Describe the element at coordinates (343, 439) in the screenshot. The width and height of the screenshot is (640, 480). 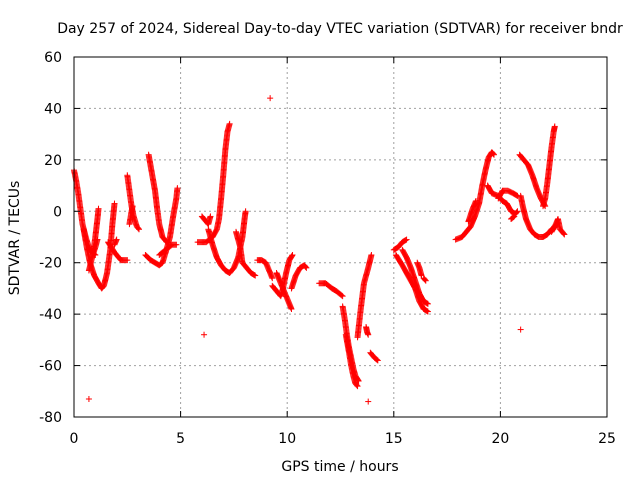
I see `x-tick-labels: 0 5 10 15 20 25` at that location.